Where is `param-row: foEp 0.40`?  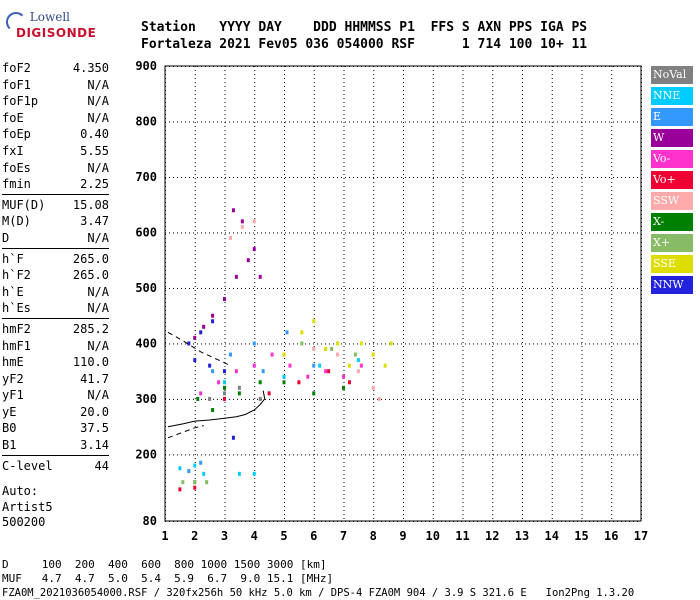 param-row: foEp 0.40 is located at coordinates (55, 134).